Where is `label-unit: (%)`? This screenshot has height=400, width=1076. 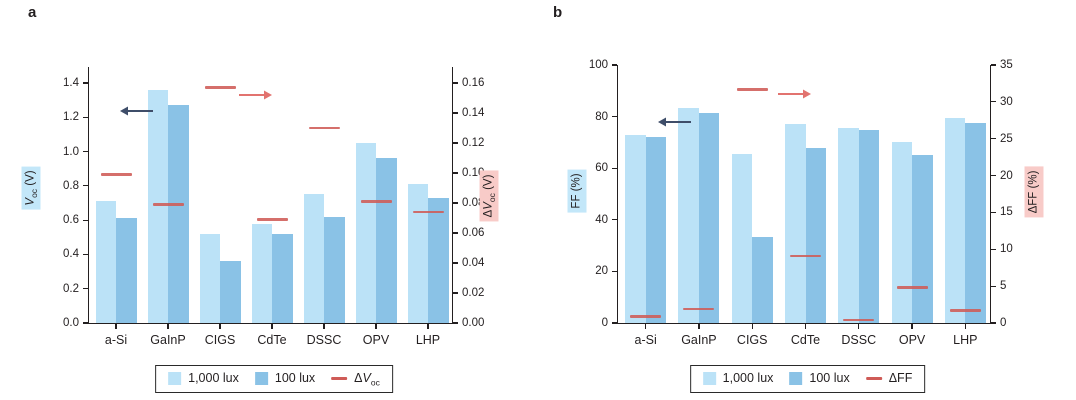
label-unit: (%) is located at coordinates (576, 184).